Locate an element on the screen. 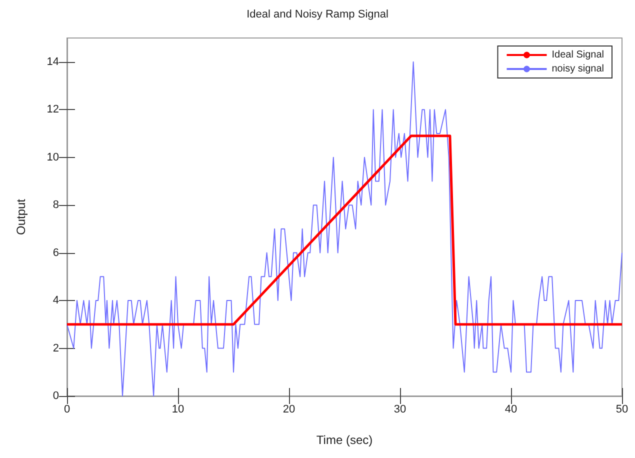 This screenshot has height=458, width=635. y-tick-label: 2 is located at coordinates (55, 348).